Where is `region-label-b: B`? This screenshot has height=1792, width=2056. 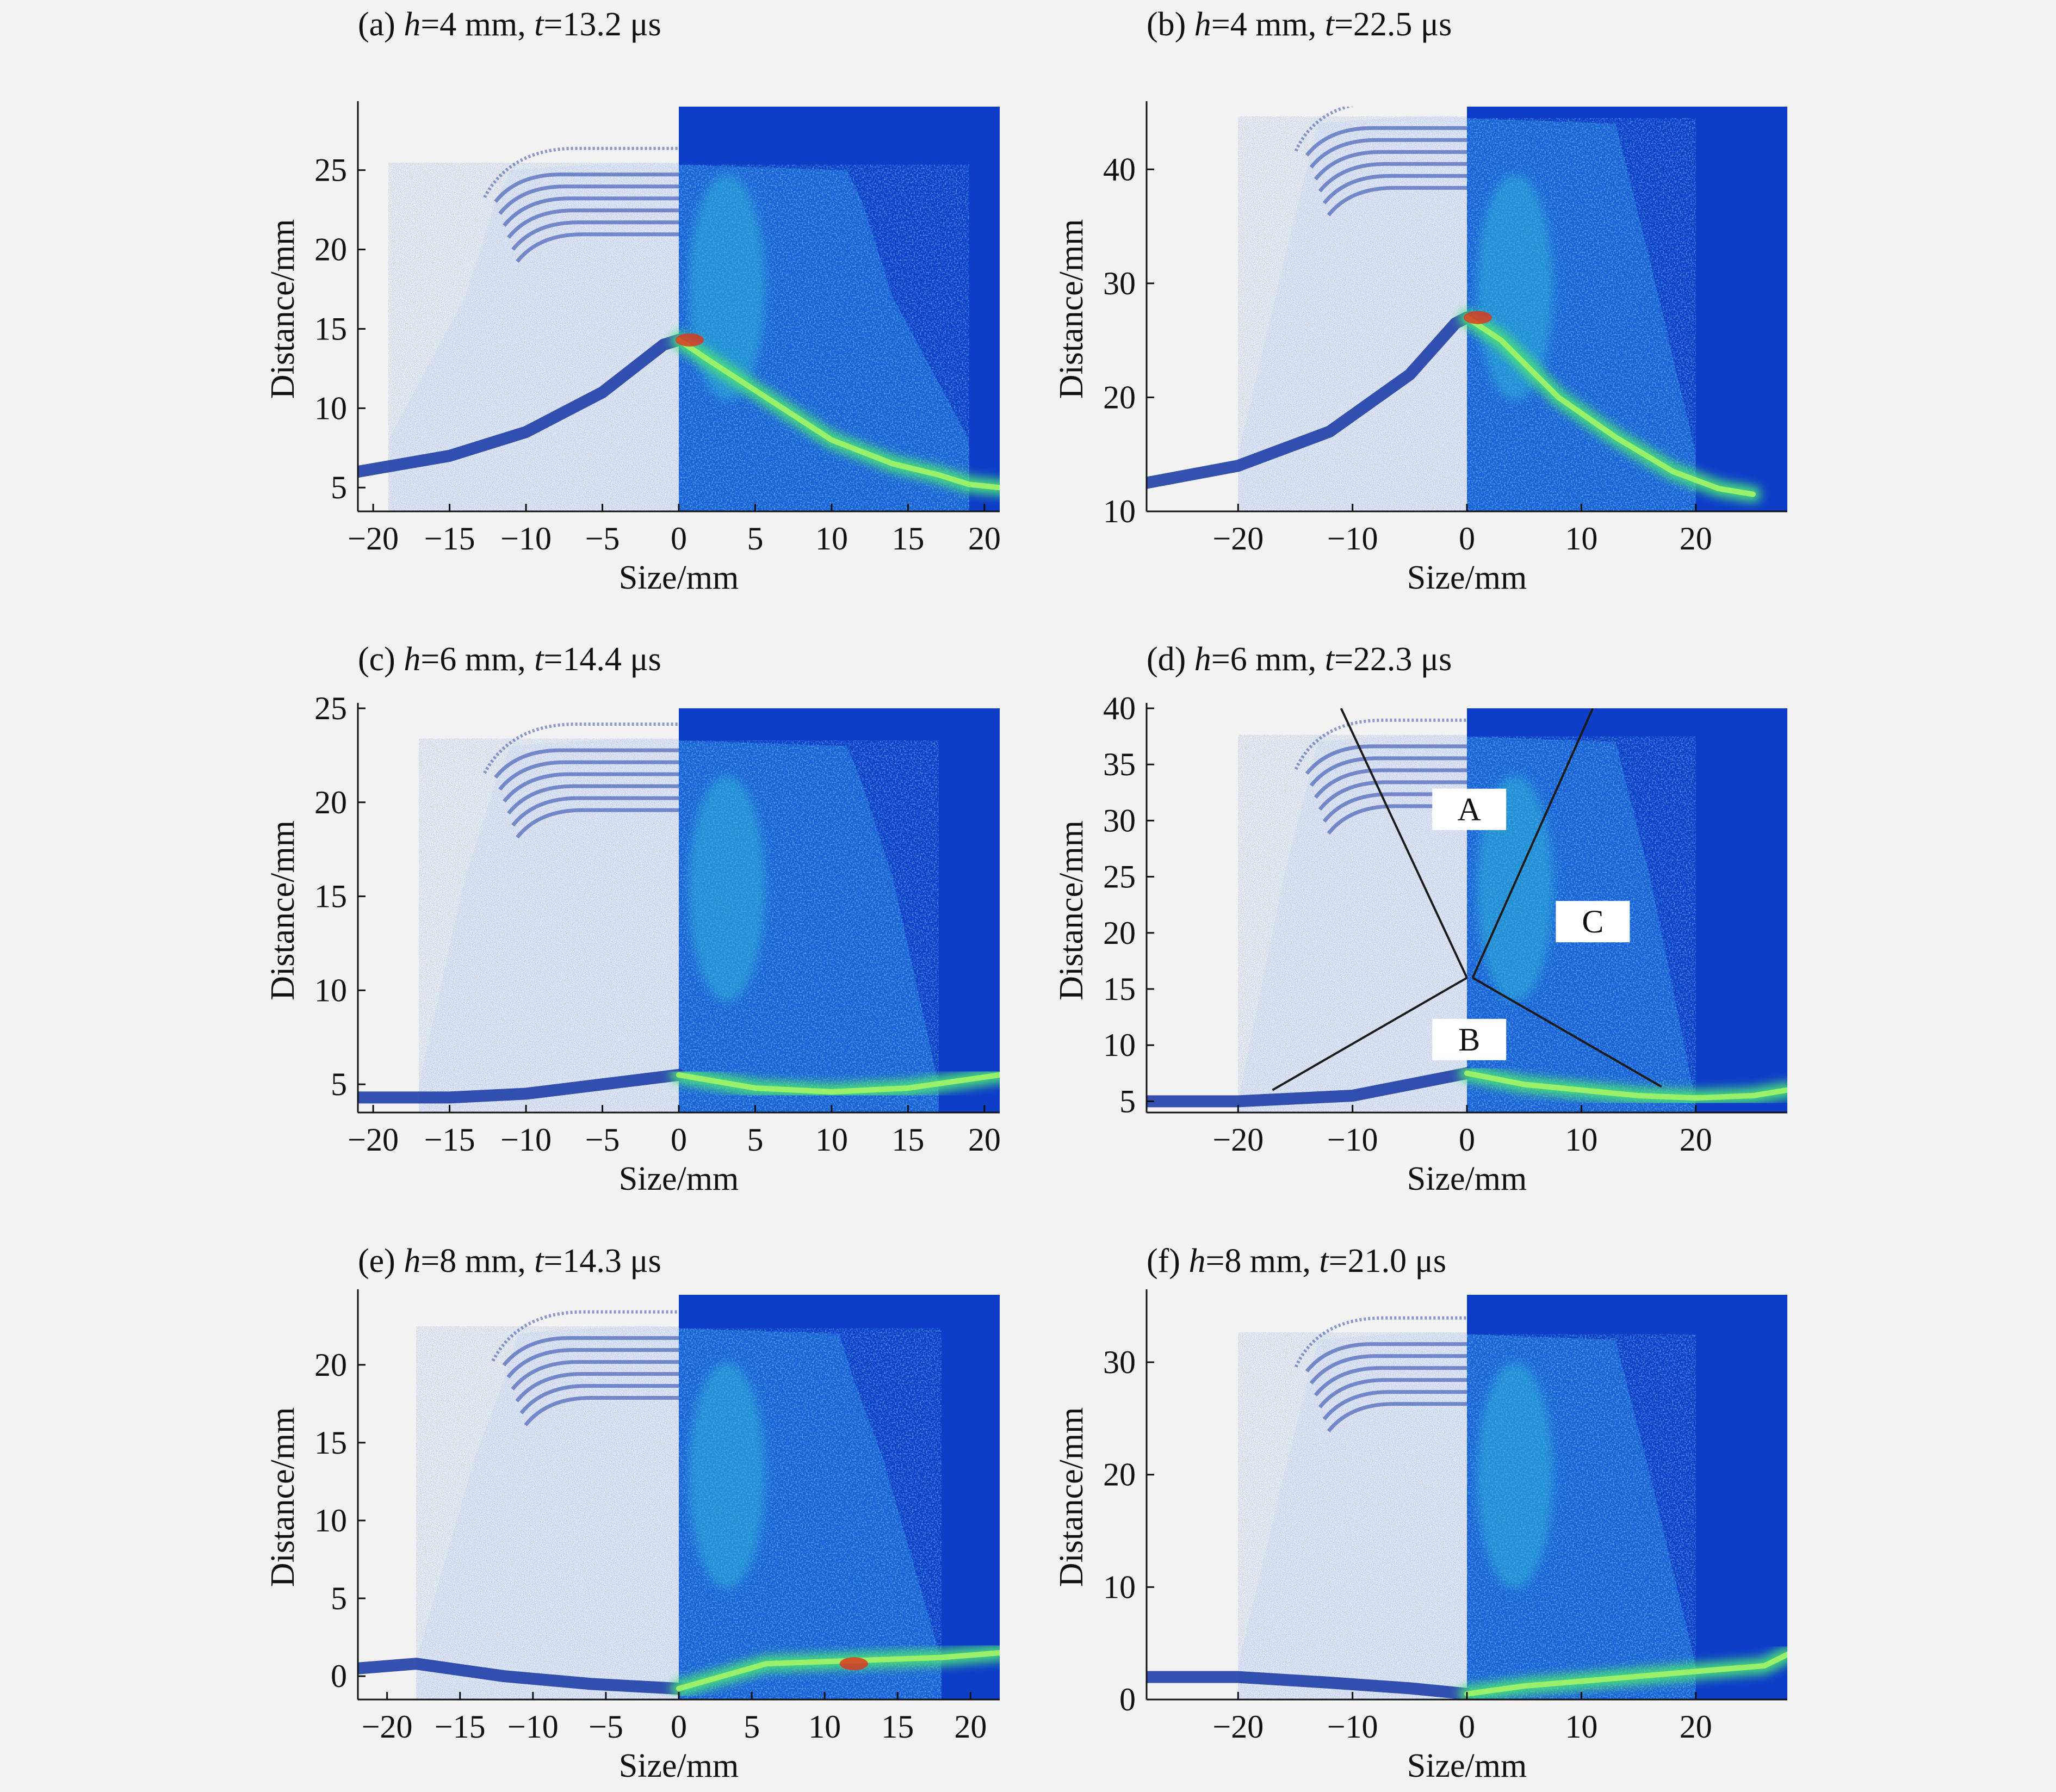 region-label-b: B is located at coordinates (1469, 1039).